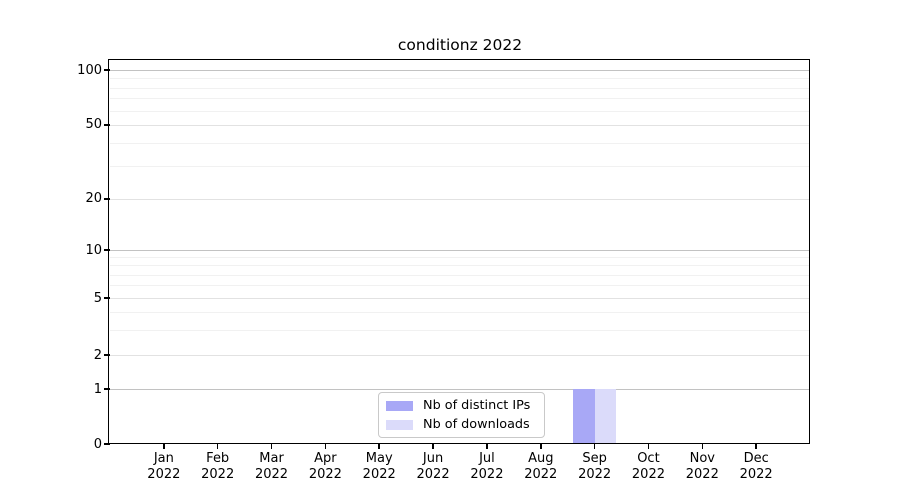 The image size is (900, 500). I want to click on downloads-swatch-icon, so click(399, 424).